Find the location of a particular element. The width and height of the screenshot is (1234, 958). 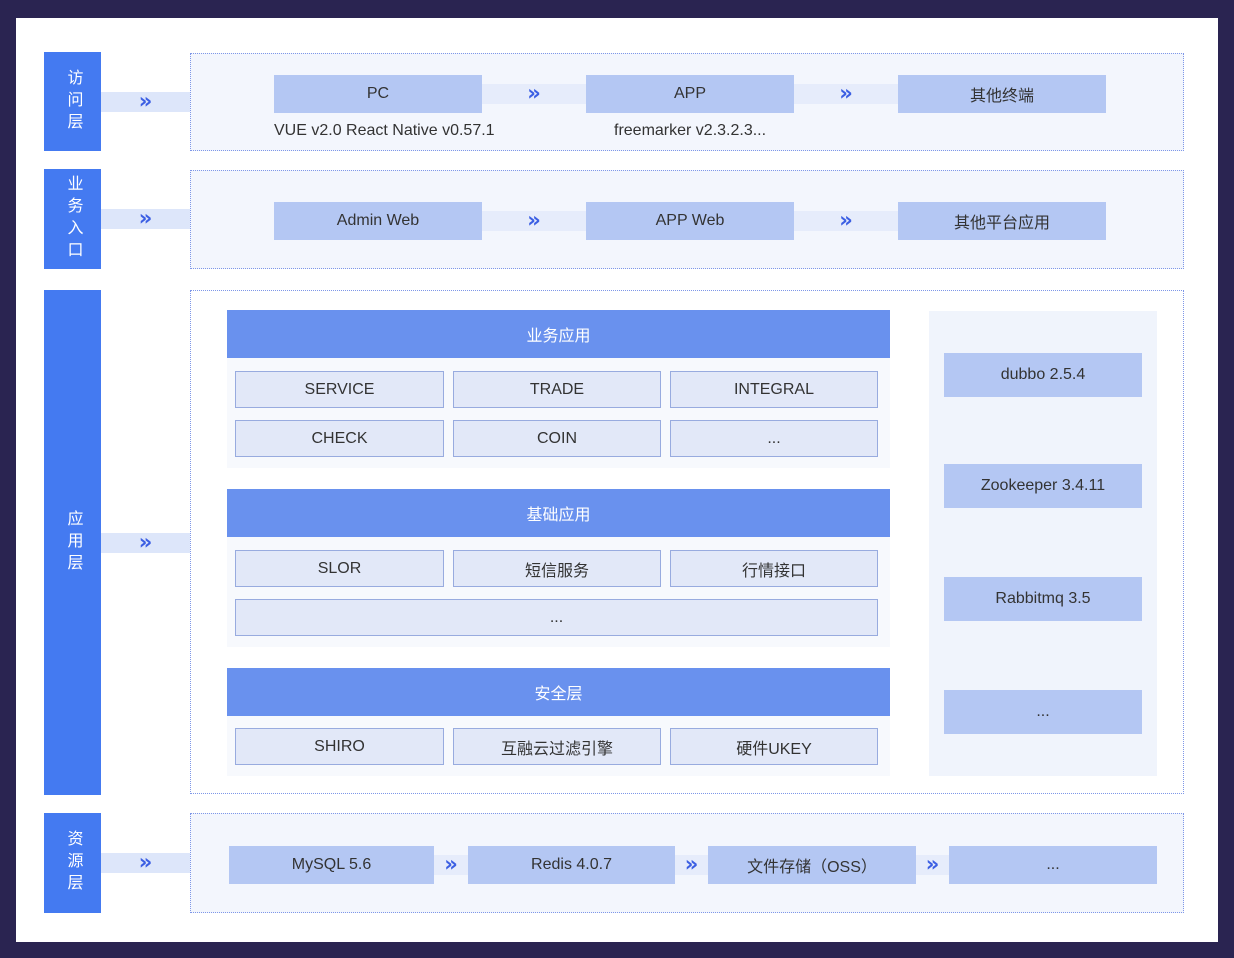

access-layer-label-text: 访问层 is located at coordinates (73, 101).